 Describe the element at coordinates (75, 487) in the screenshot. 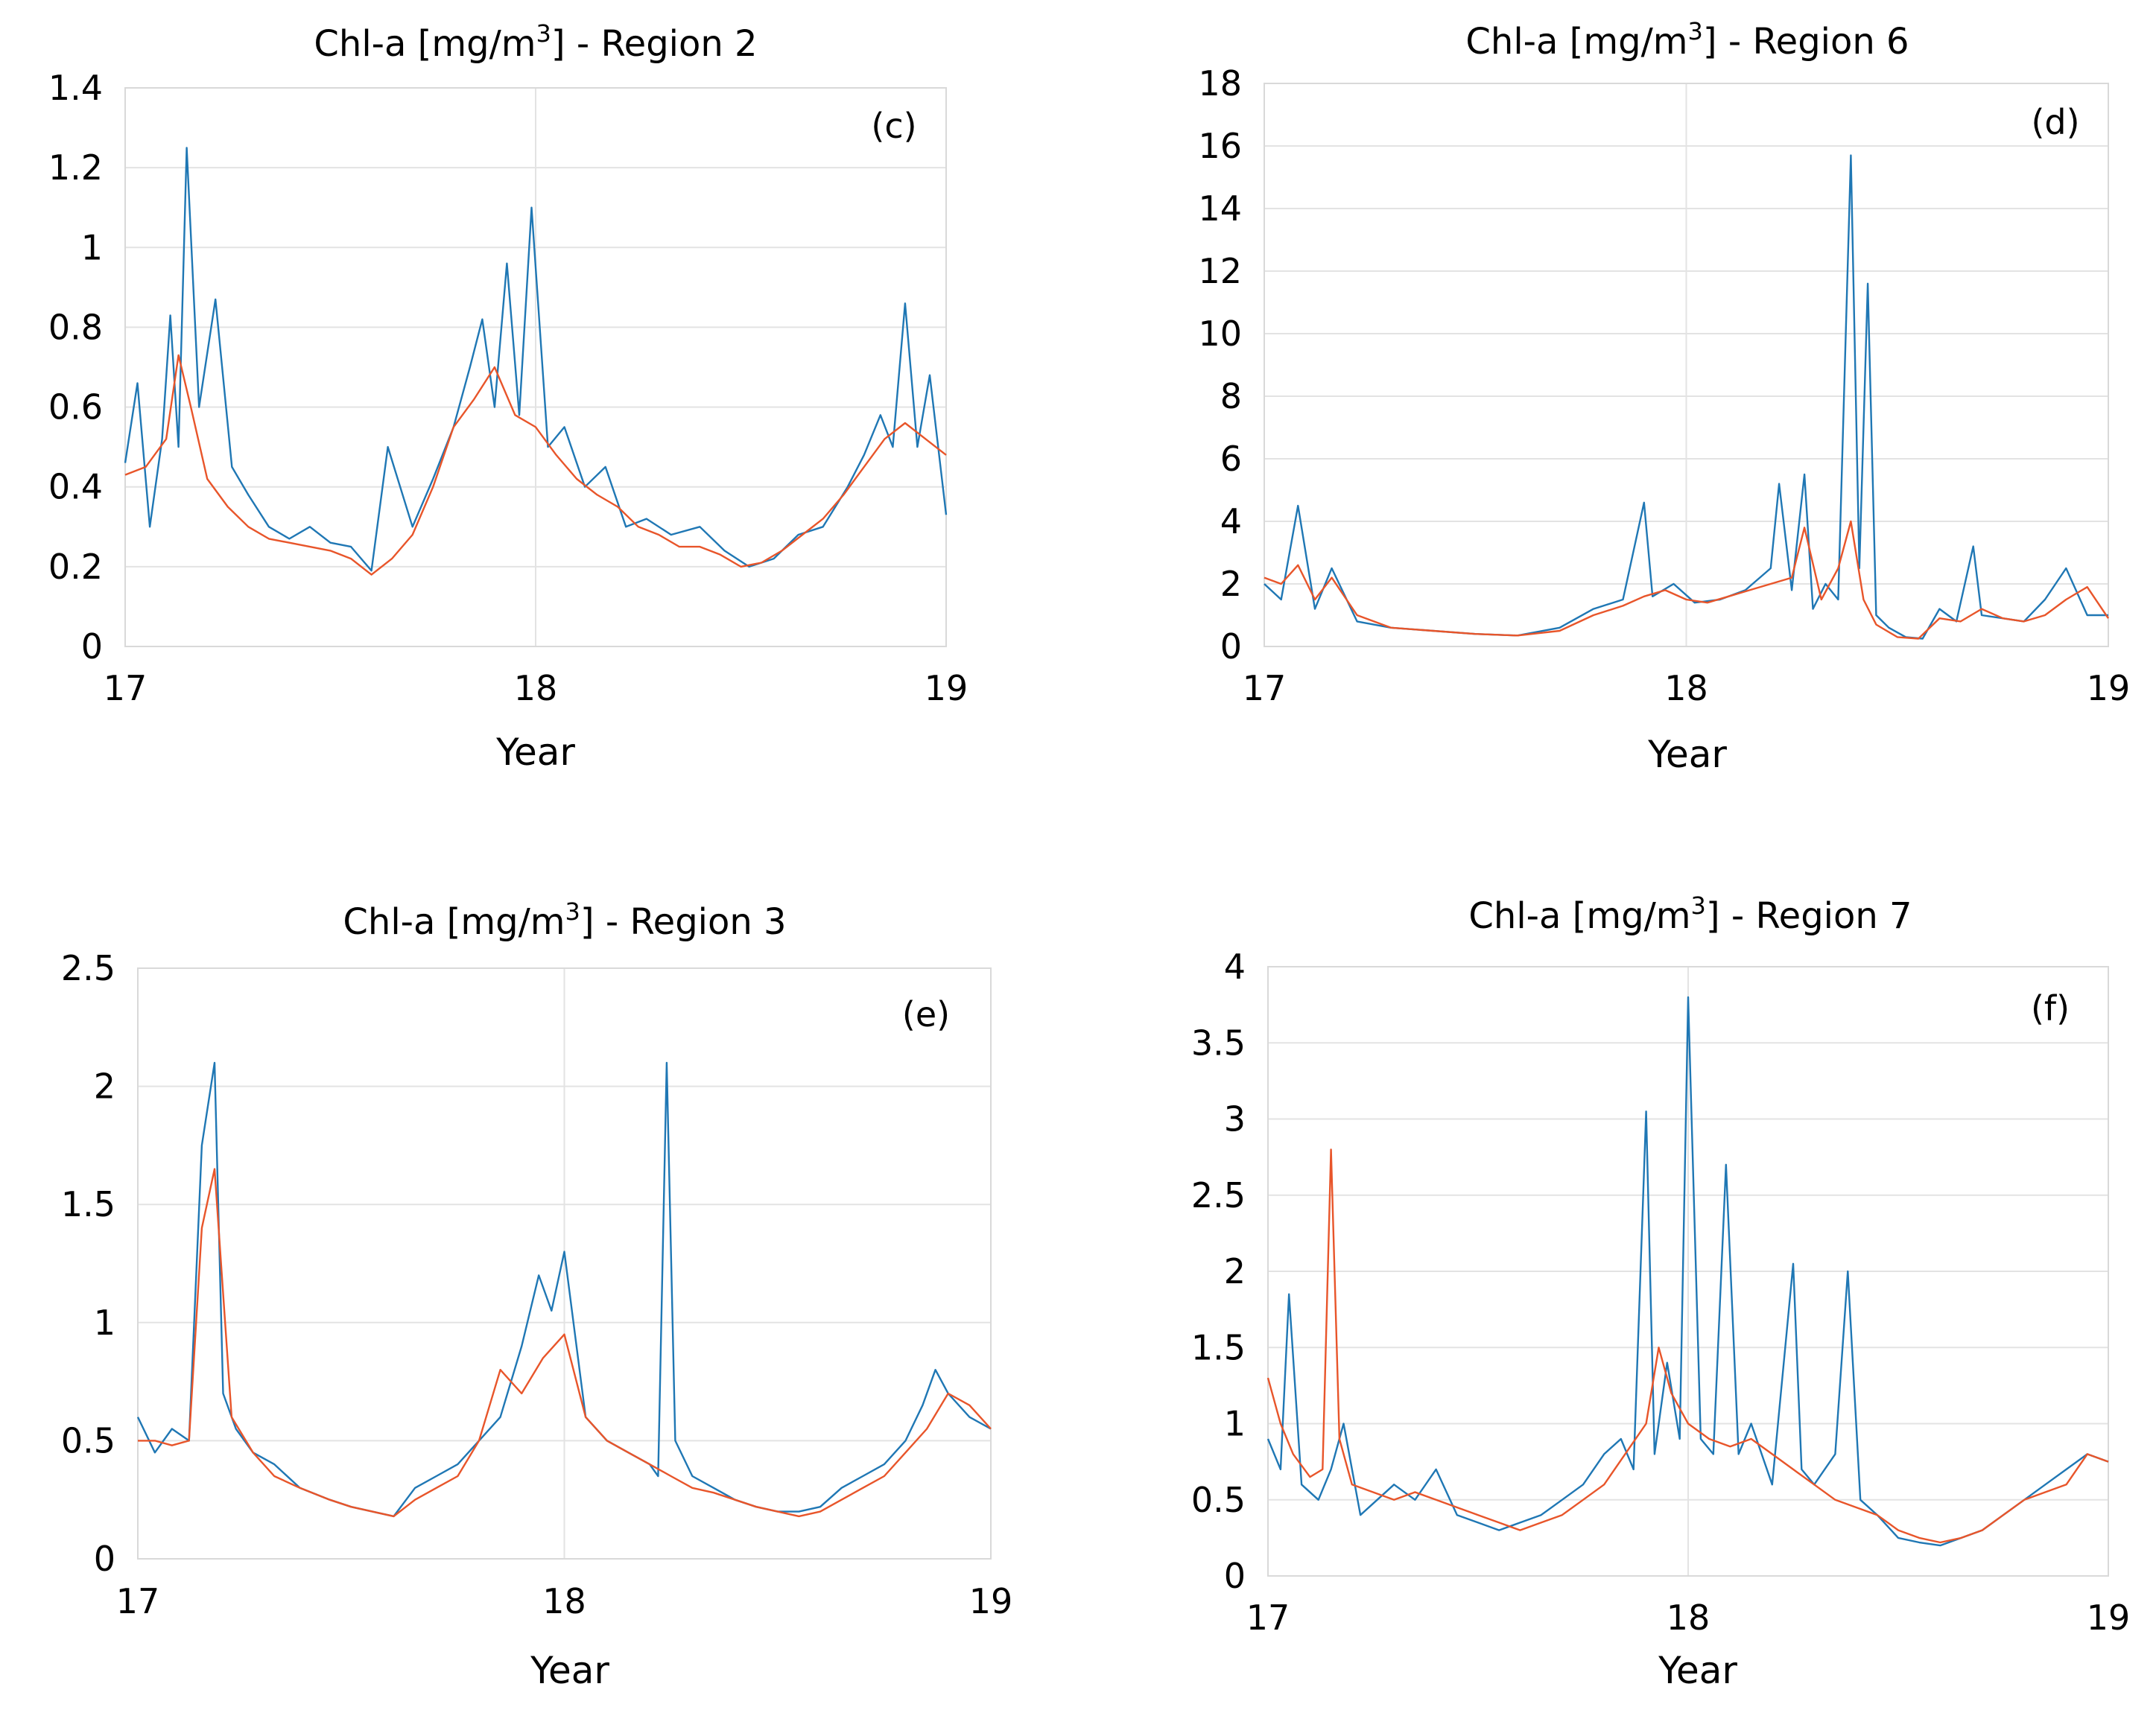

I see `y-tick-label: 0.4` at that location.